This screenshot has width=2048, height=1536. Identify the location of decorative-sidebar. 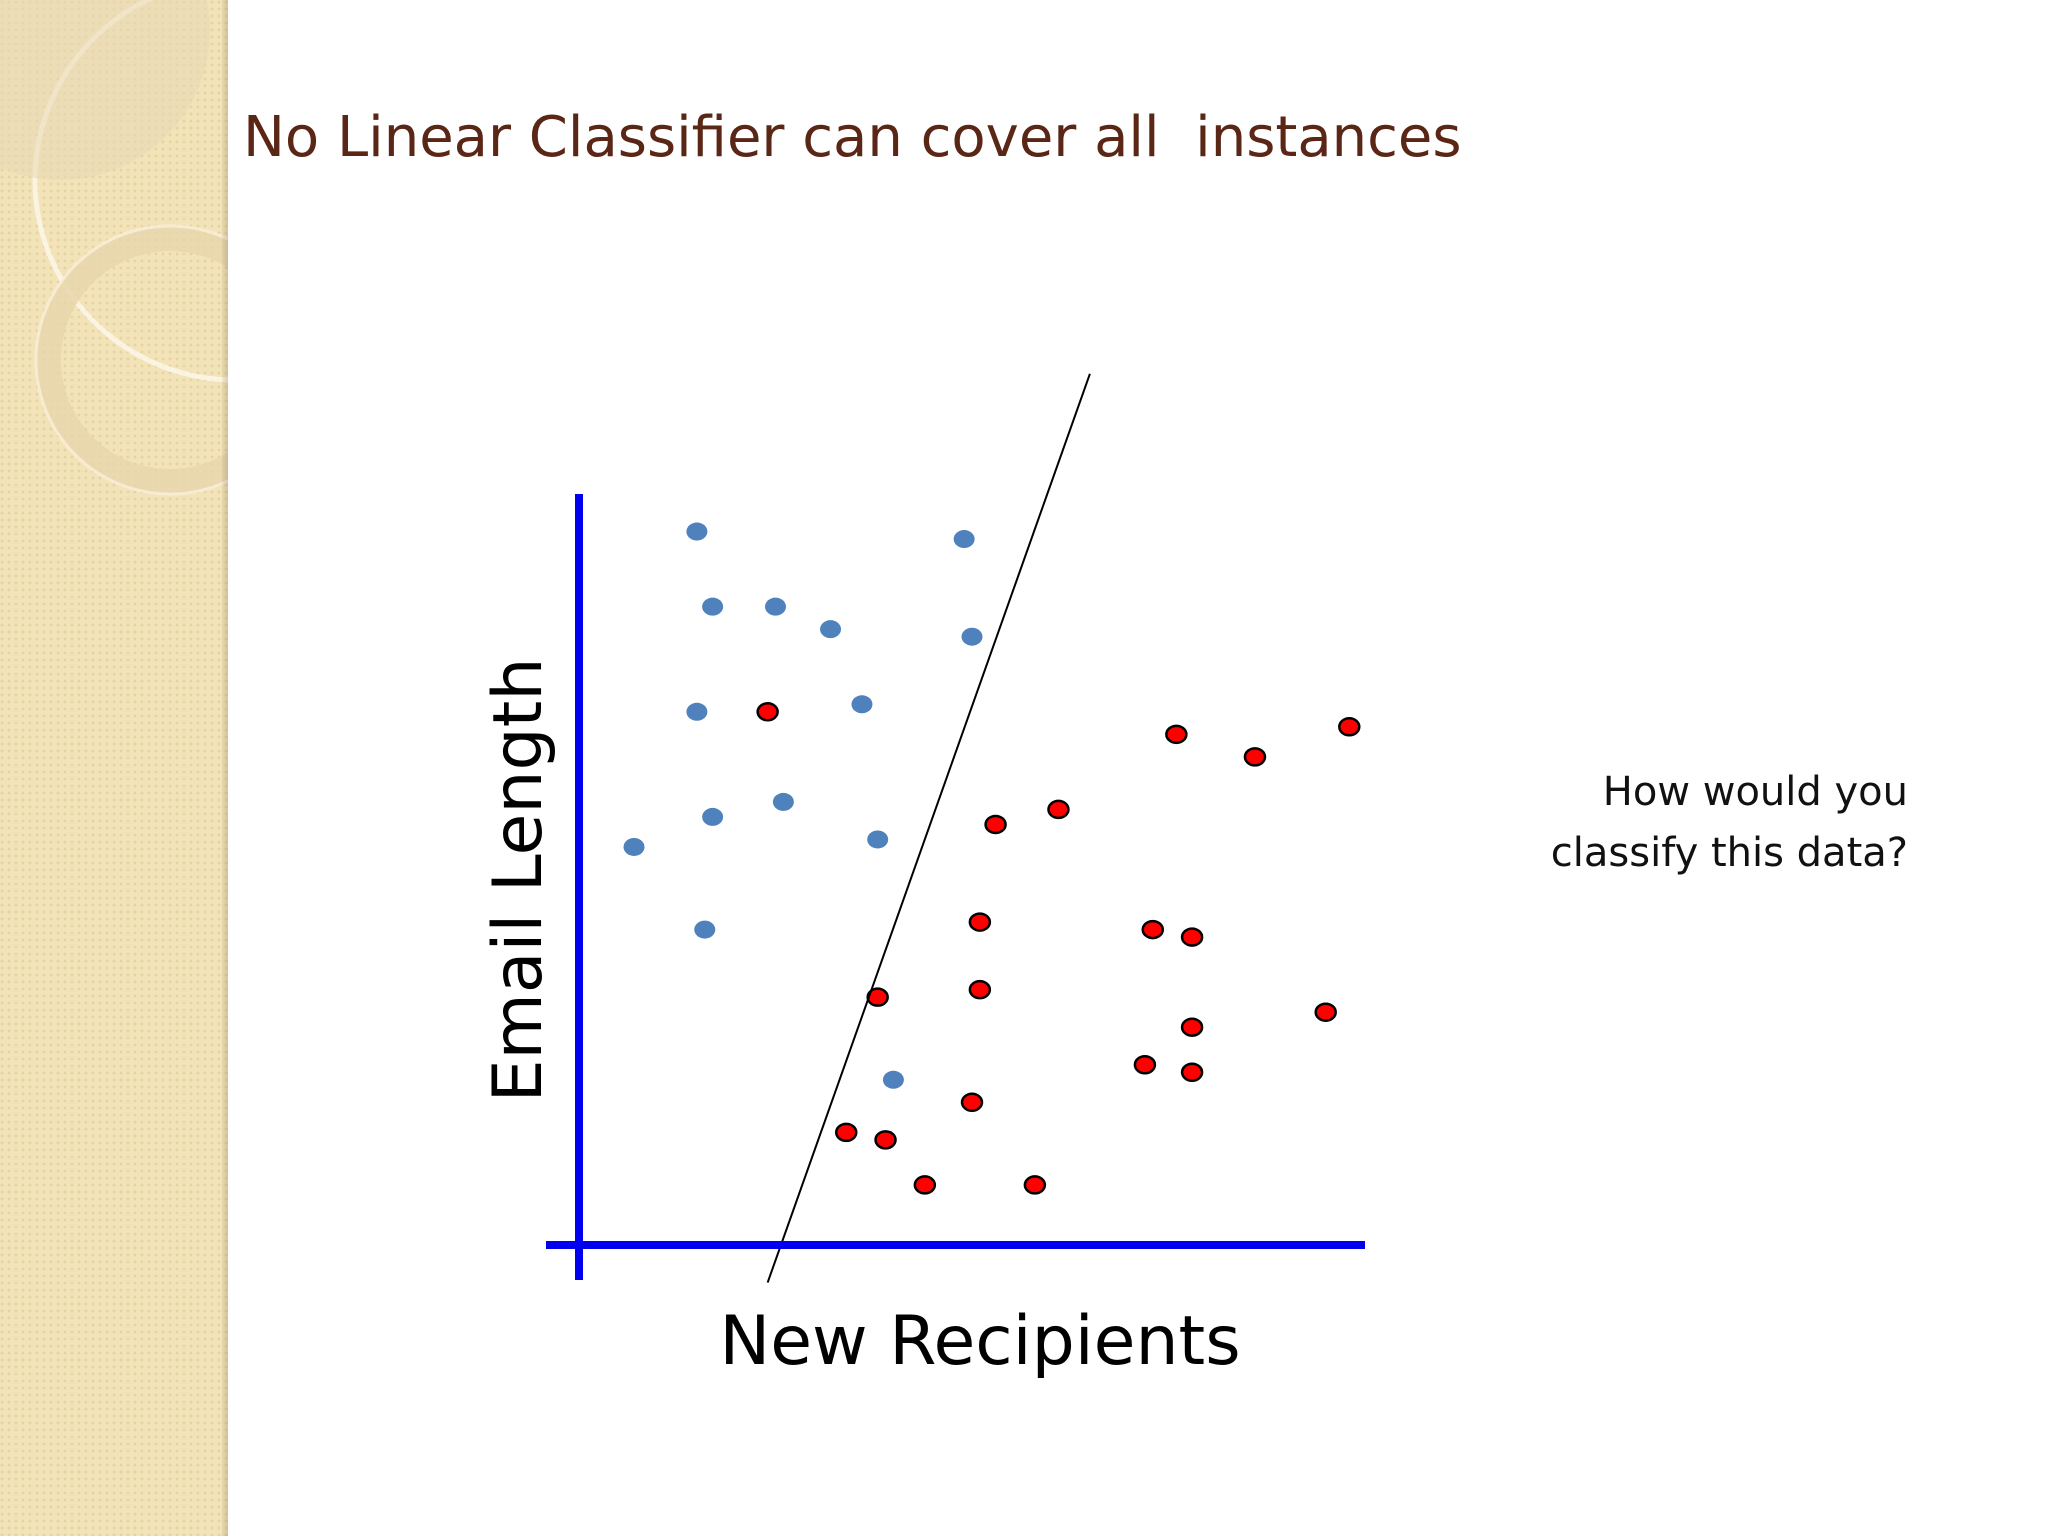
(114, 768).